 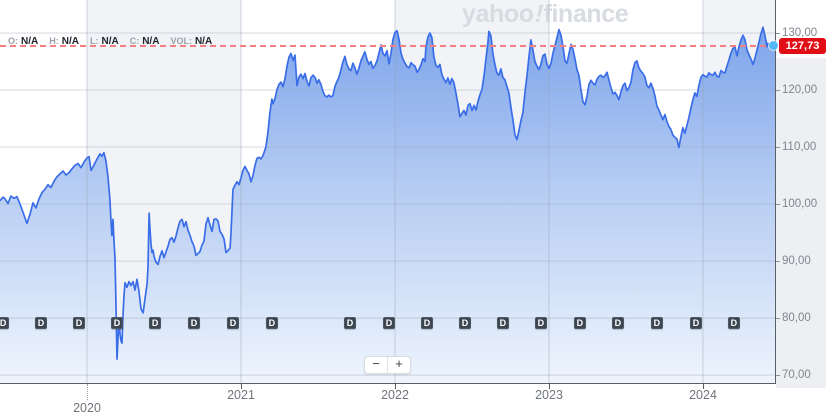 I want to click on last-price-dot, so click(x=773, y=45).